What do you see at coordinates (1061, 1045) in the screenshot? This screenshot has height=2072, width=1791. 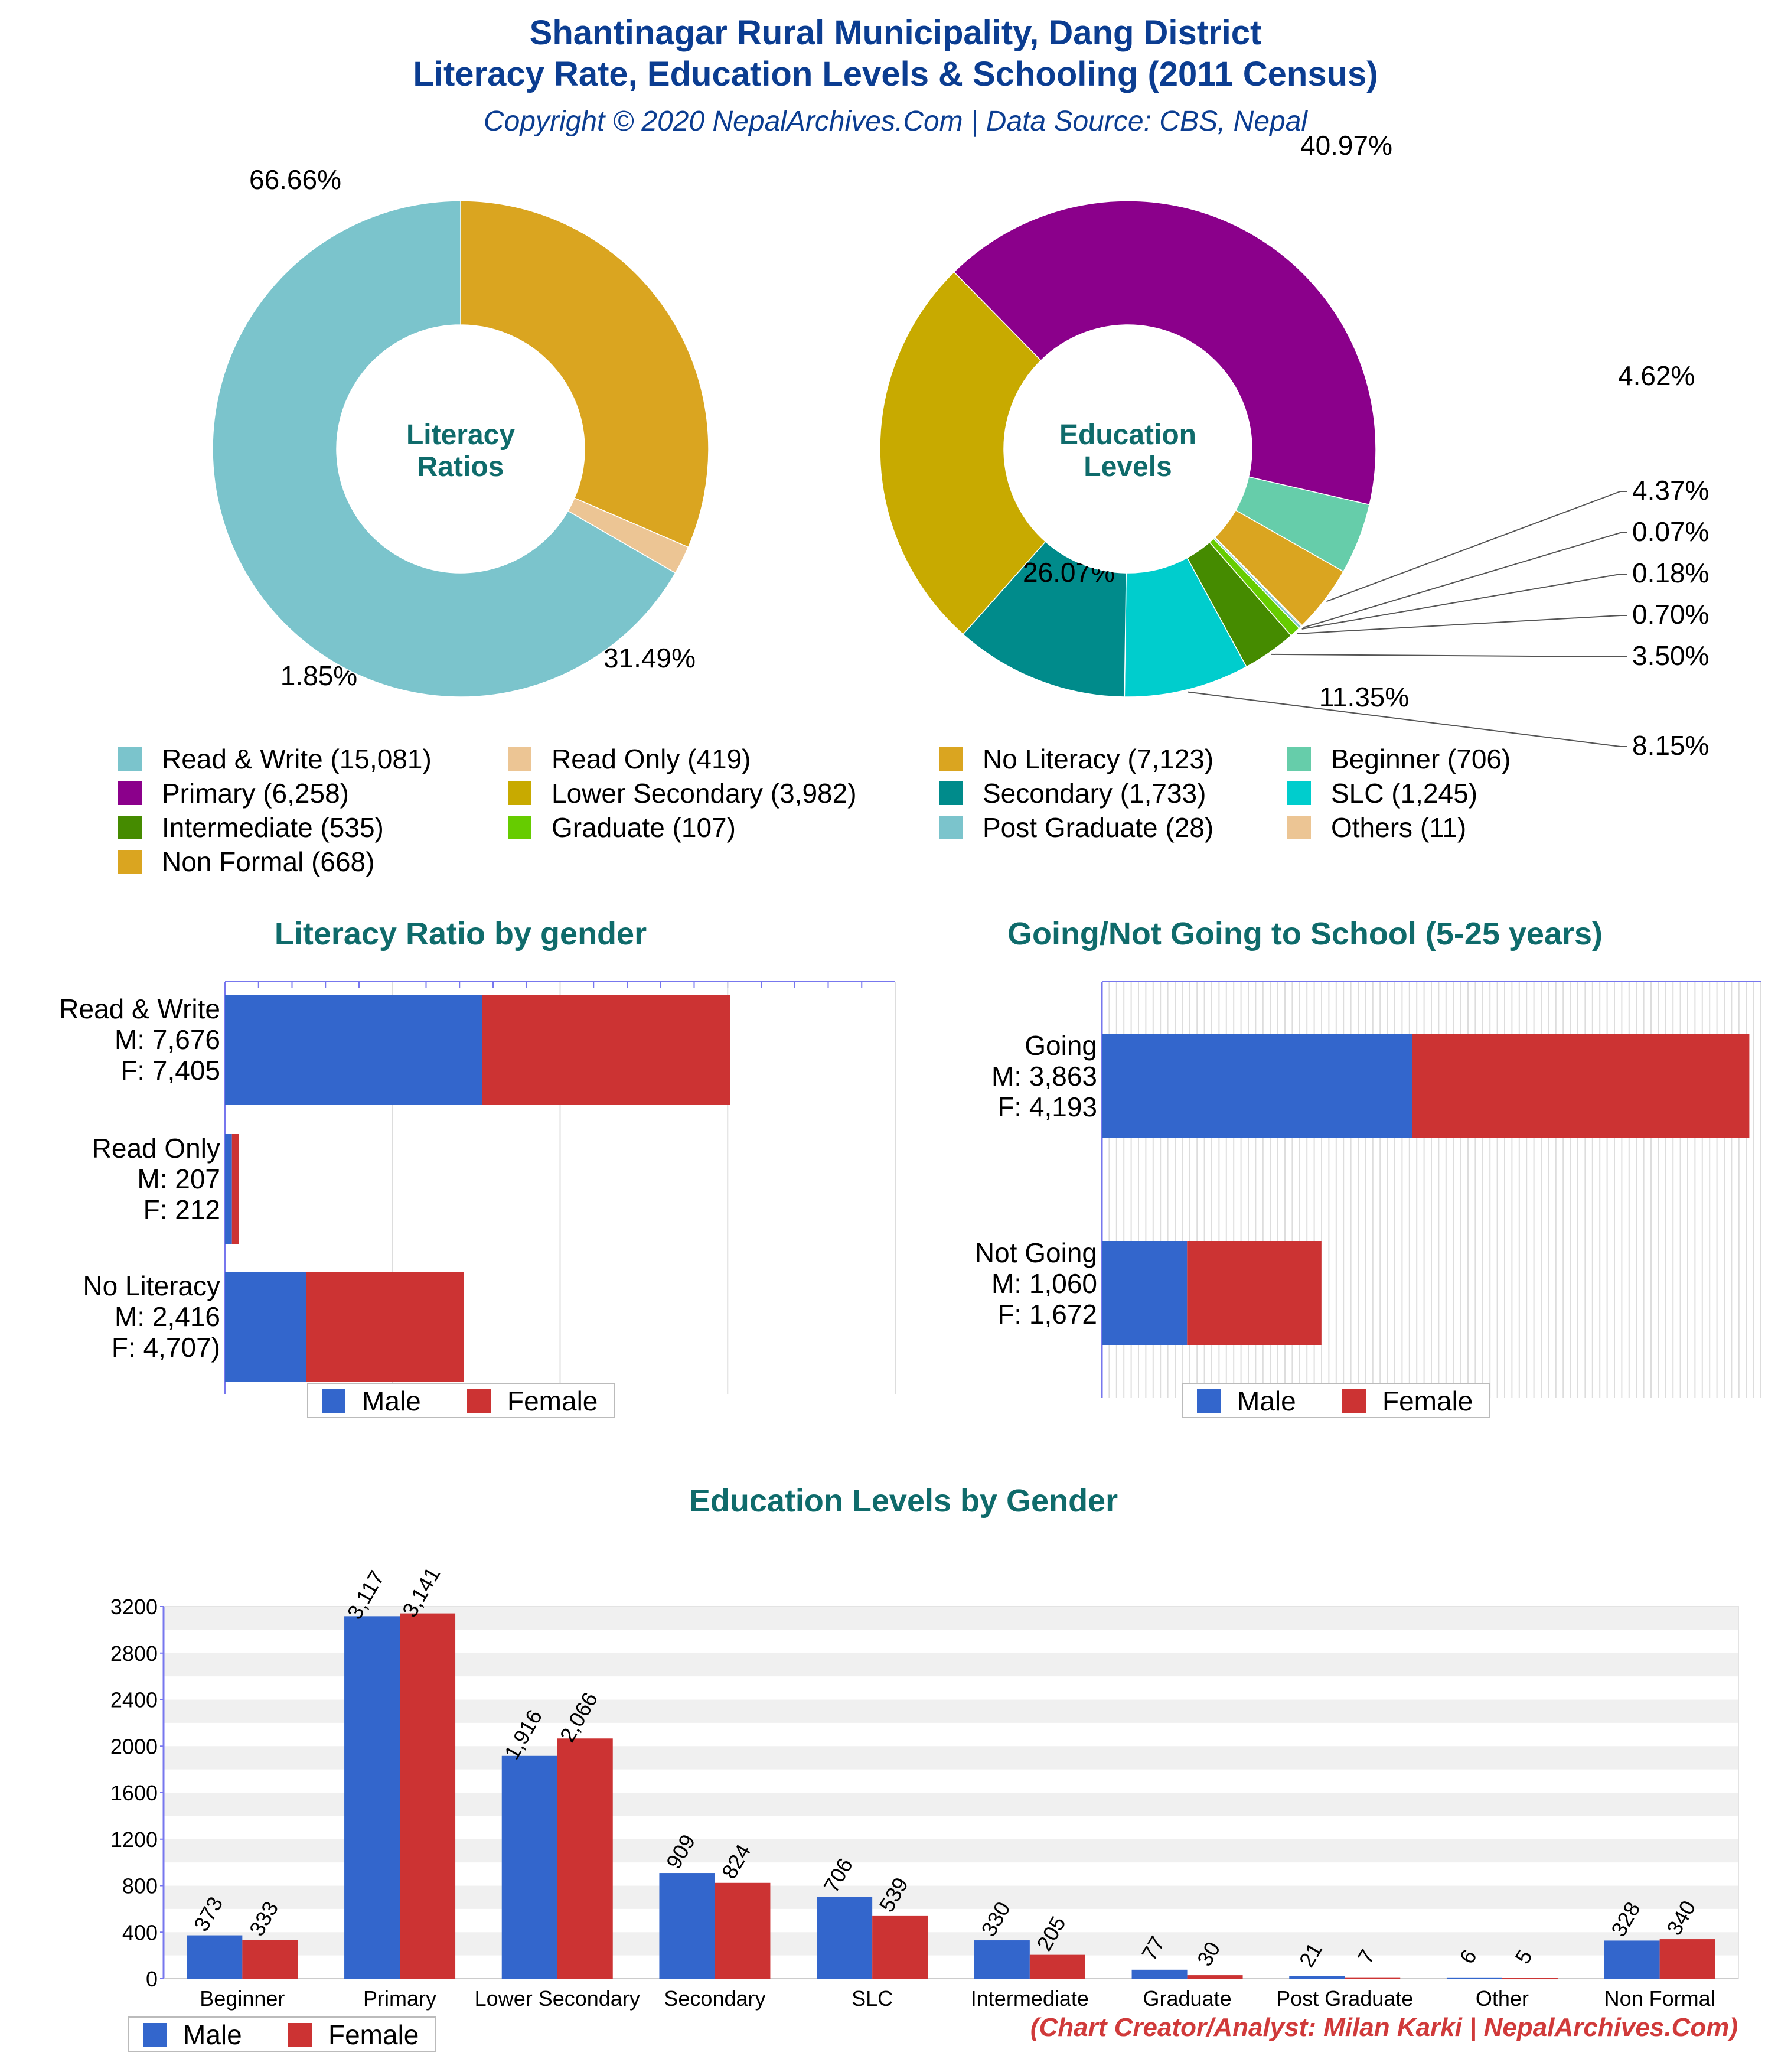 I see `category-label: Going` at bounding box center [1061, 1045].